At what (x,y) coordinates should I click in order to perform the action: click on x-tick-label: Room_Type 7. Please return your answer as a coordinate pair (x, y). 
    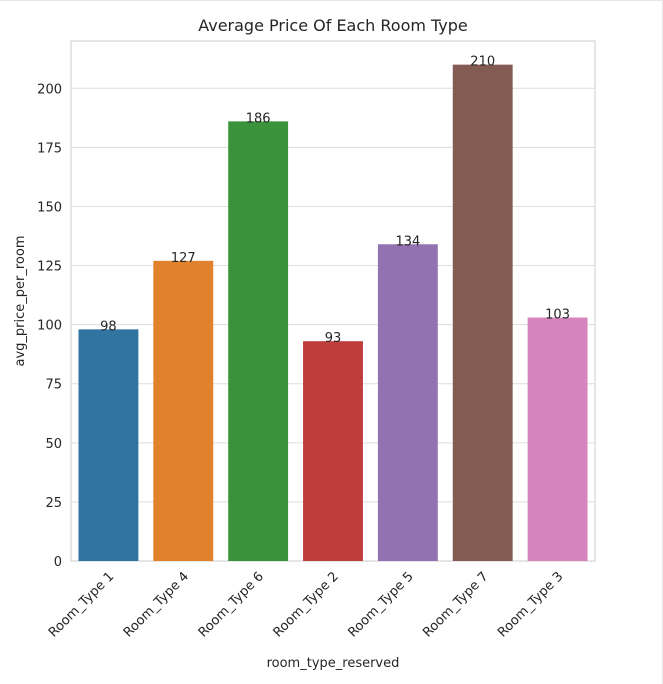
    Looking at the image, I should click on (455, 604).